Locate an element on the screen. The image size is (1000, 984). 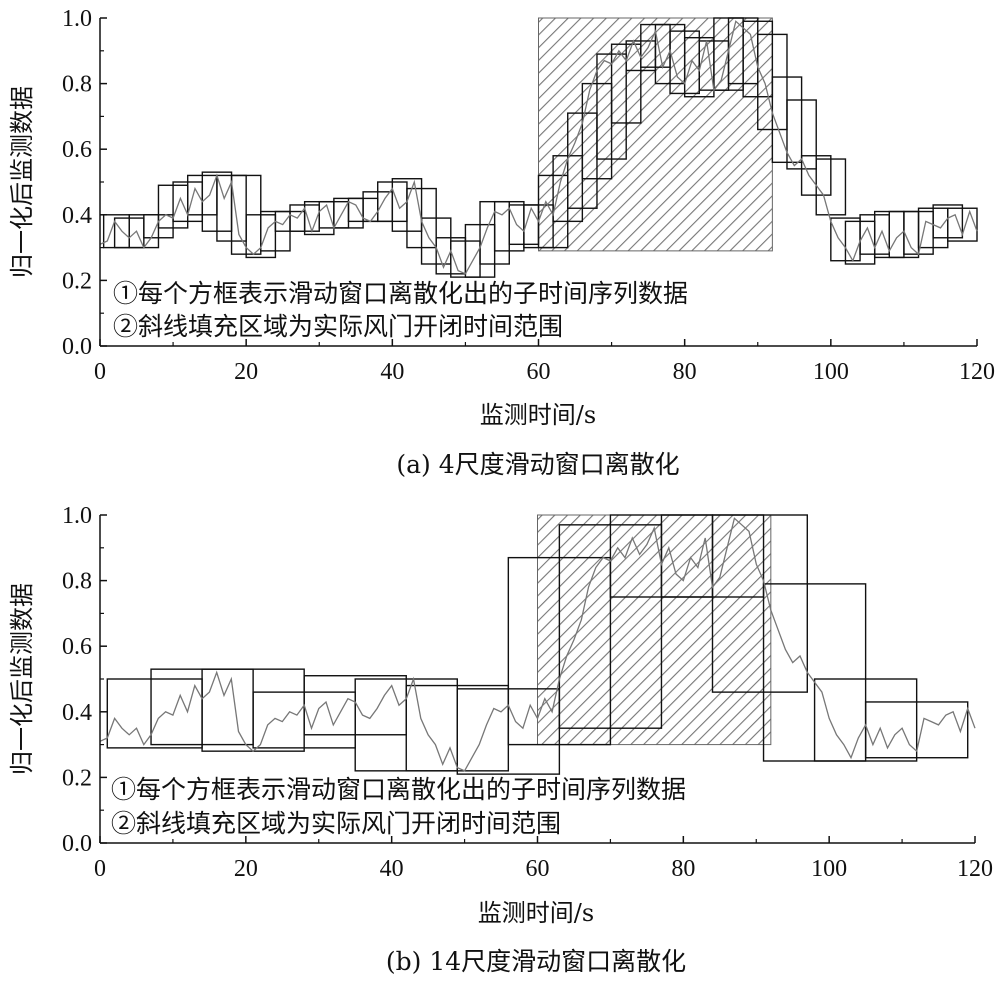
y-axis-title-a: 归一化后监测数据 is located at coordinates (22, 182).